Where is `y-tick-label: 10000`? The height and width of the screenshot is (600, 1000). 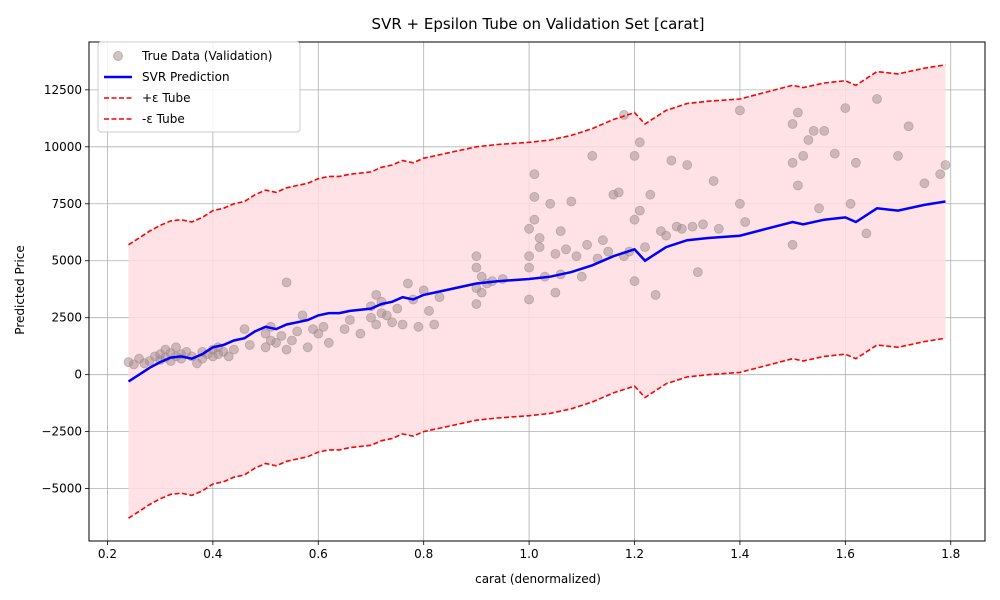
y-tick-label: 10000 is located at coordinates (63, 147).